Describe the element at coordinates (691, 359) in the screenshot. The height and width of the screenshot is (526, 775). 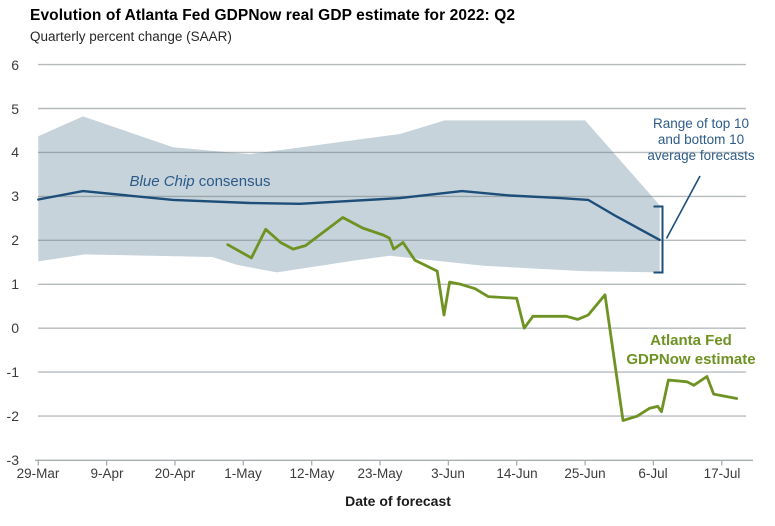
I see `gdpnow-label-line2: GDPNow estimate` at that location.